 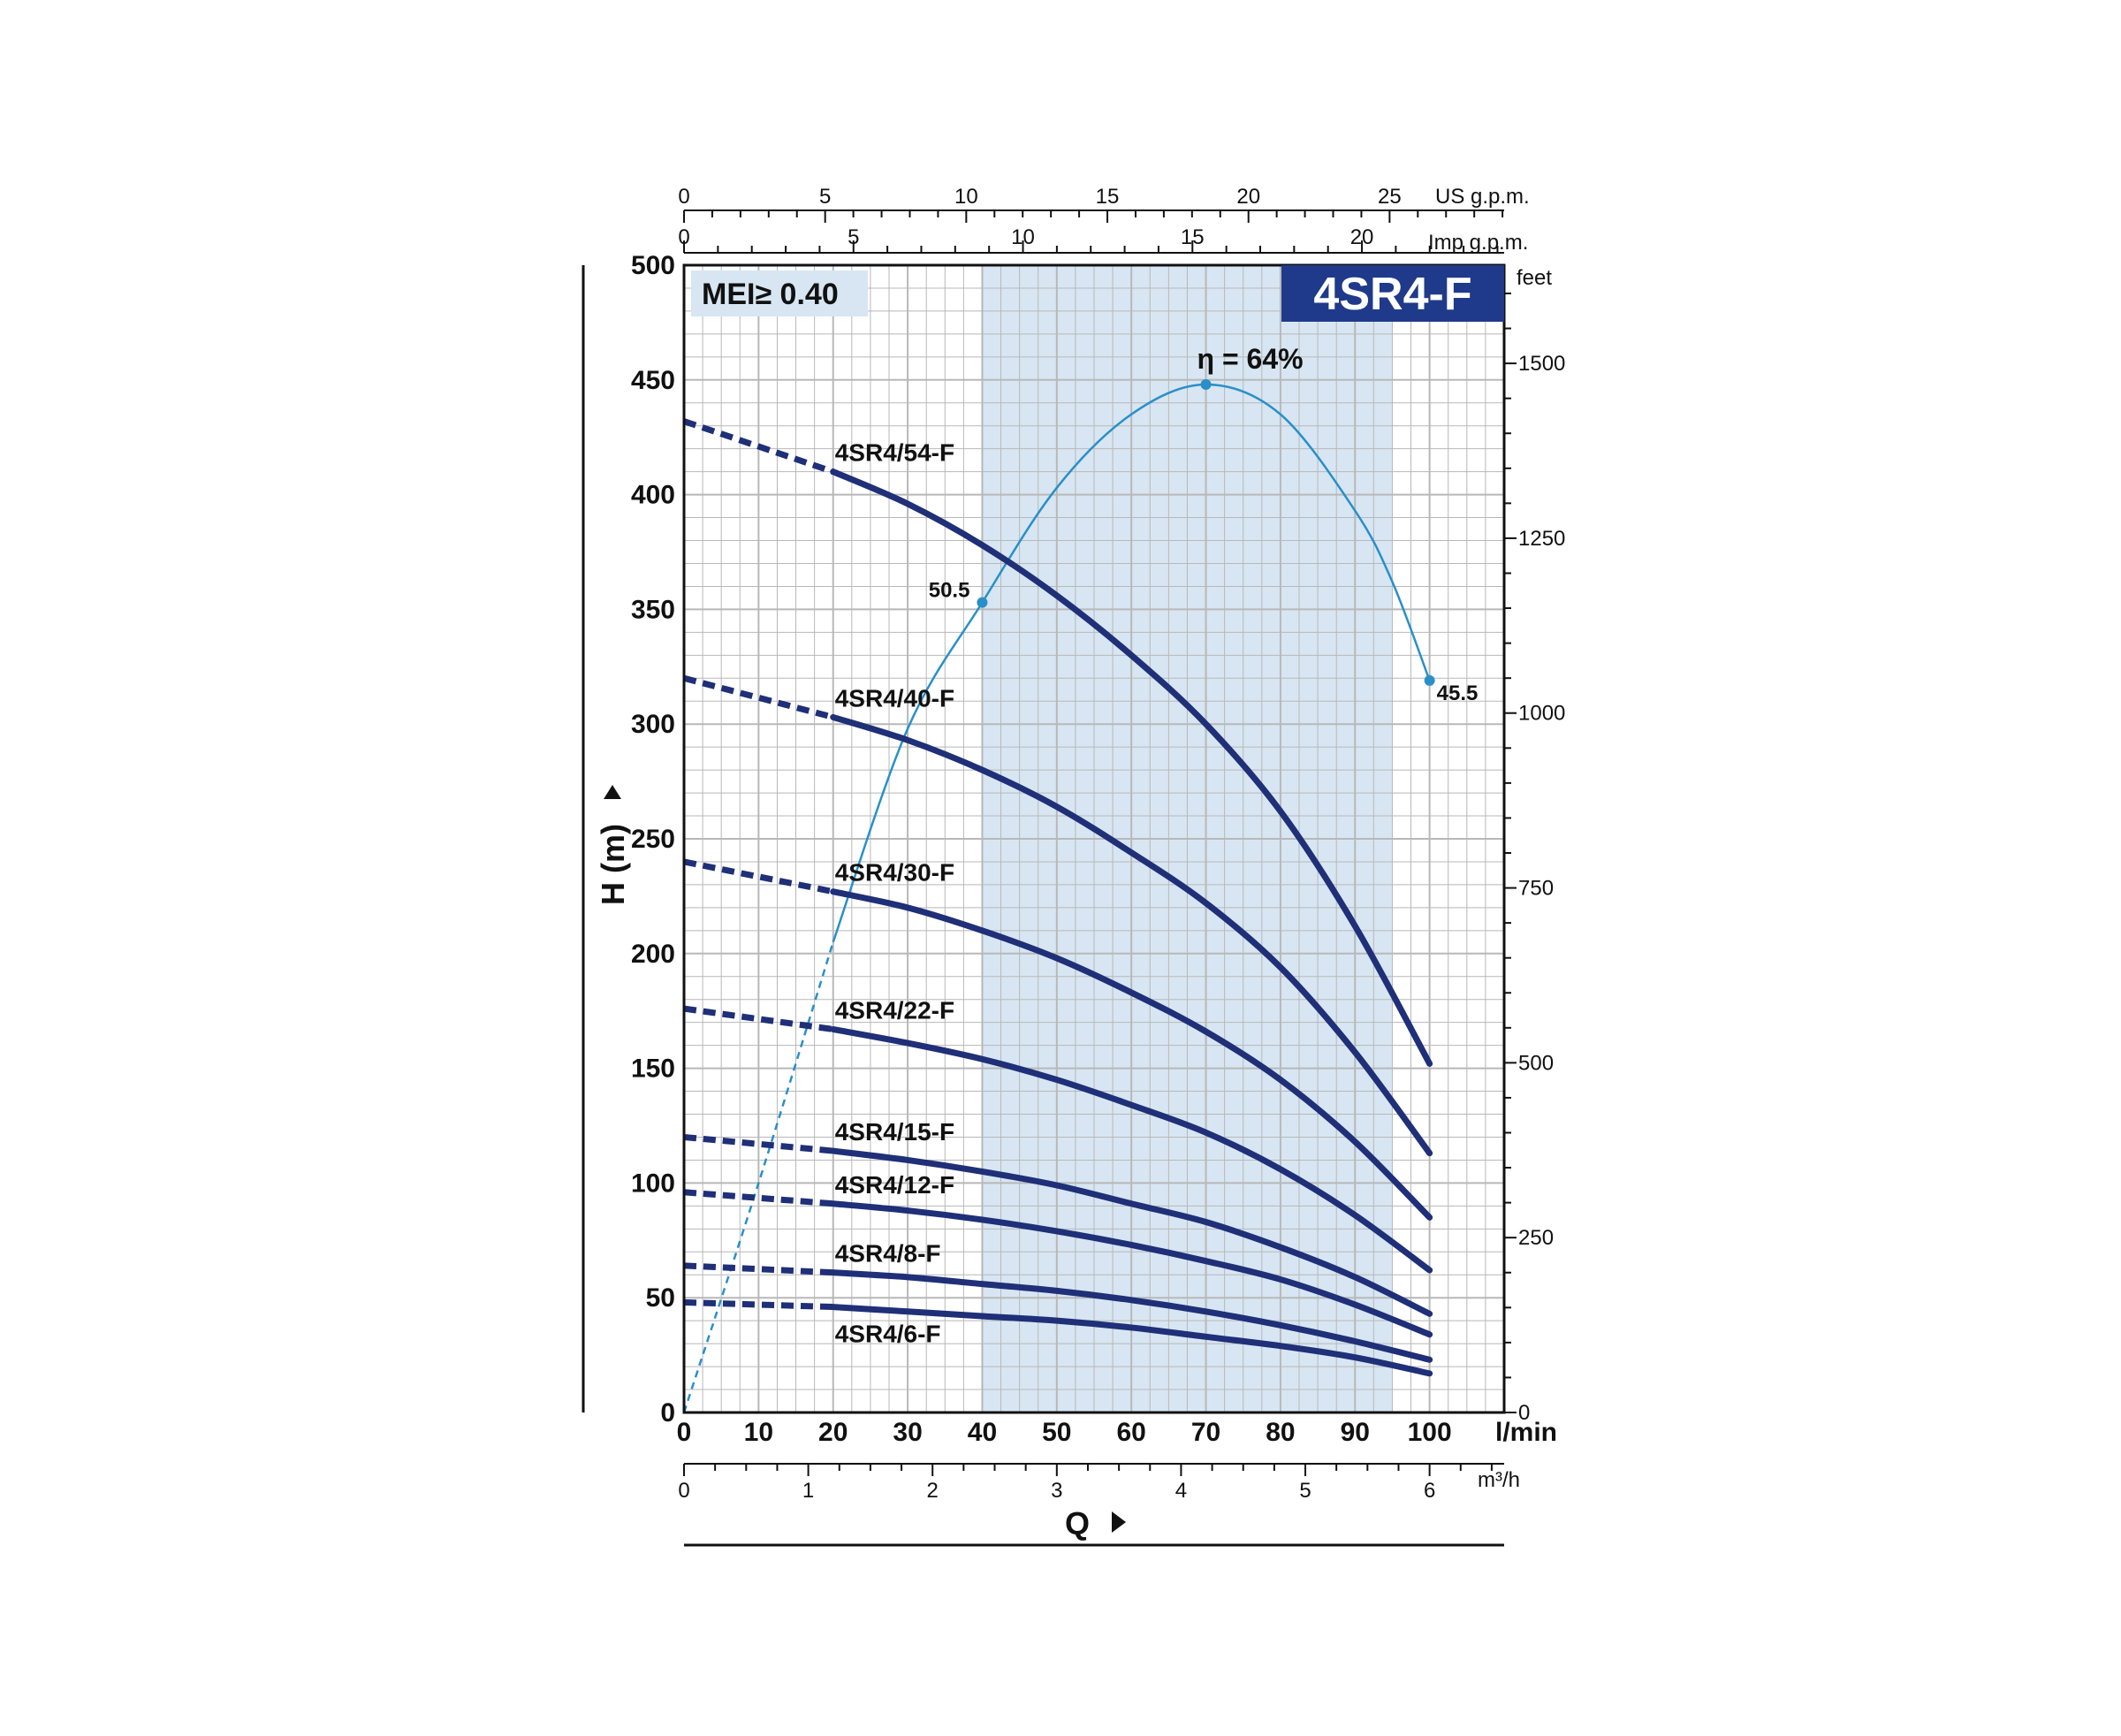 I want to click on y-tick-label: 0, so click(x=667, y=1413).